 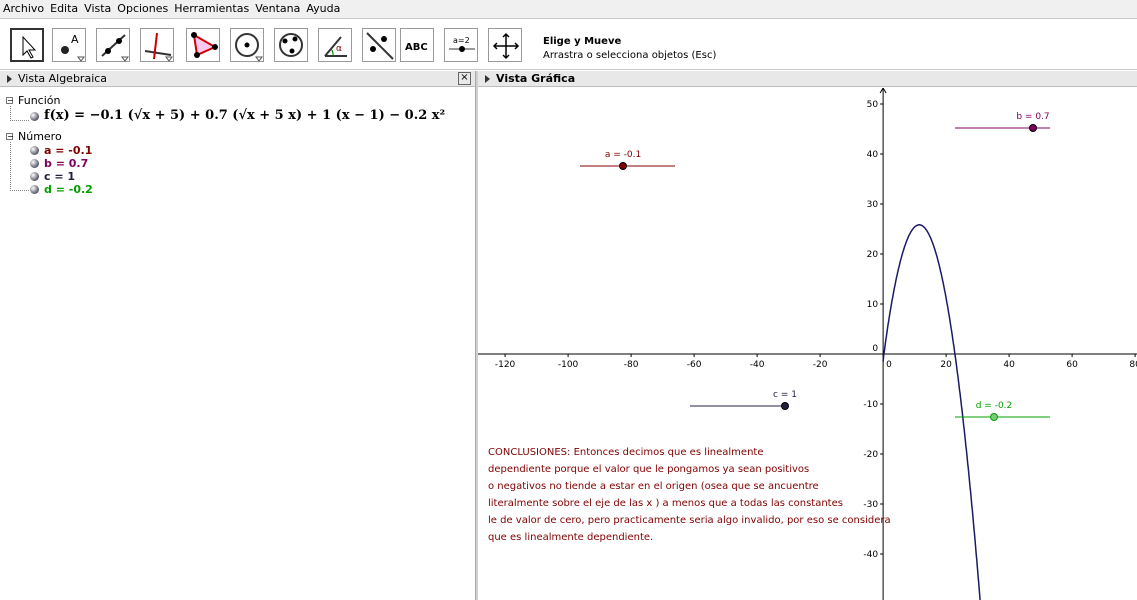 I want to click on object-text: a = -0.1, so click(x=68, y=150).